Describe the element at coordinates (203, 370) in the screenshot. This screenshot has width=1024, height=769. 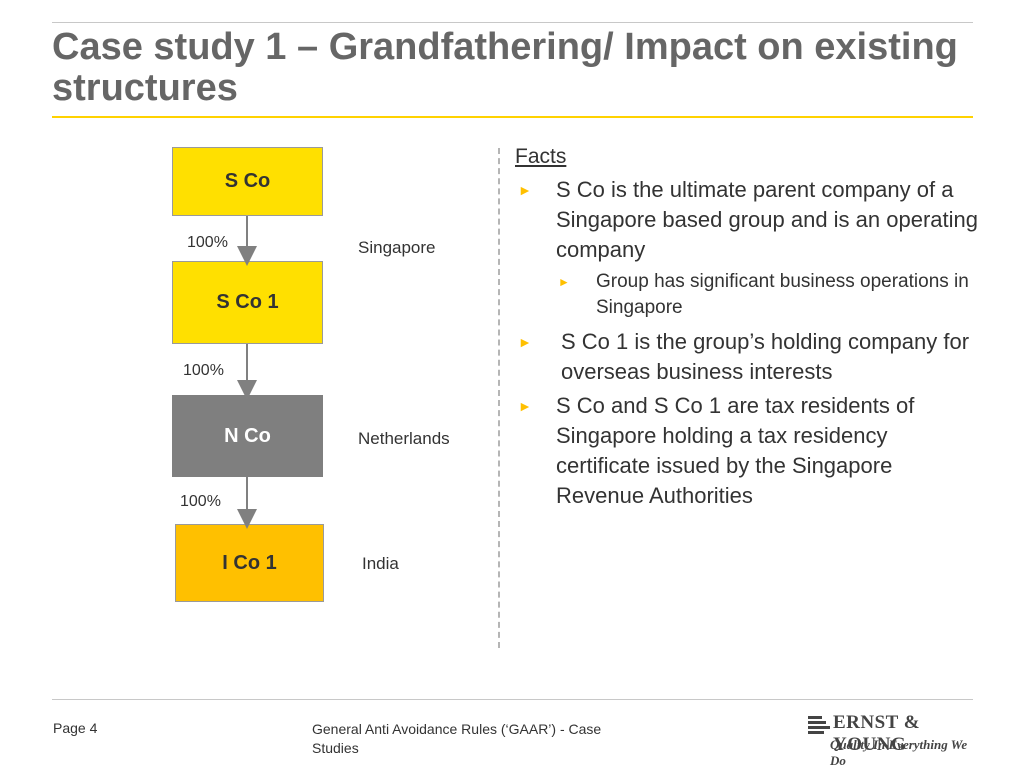
I see `ownership-label-2: 100%` at that location.